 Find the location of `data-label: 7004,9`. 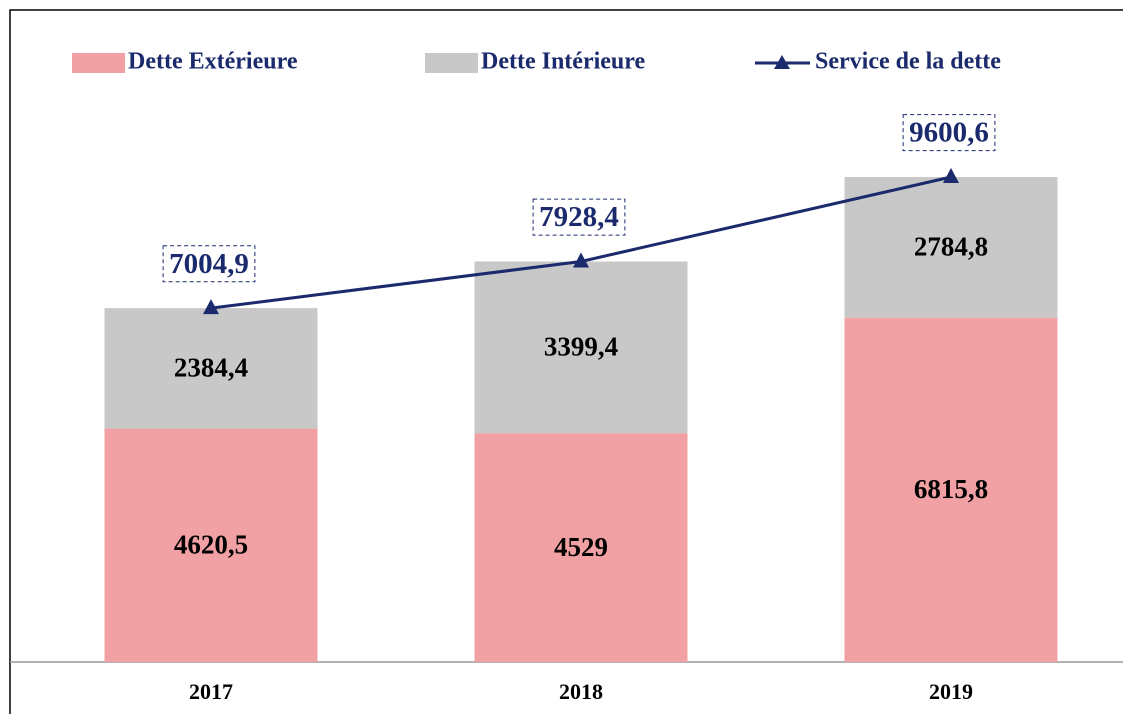

data-label: 7004,9 is located at coordinates (209, 264).